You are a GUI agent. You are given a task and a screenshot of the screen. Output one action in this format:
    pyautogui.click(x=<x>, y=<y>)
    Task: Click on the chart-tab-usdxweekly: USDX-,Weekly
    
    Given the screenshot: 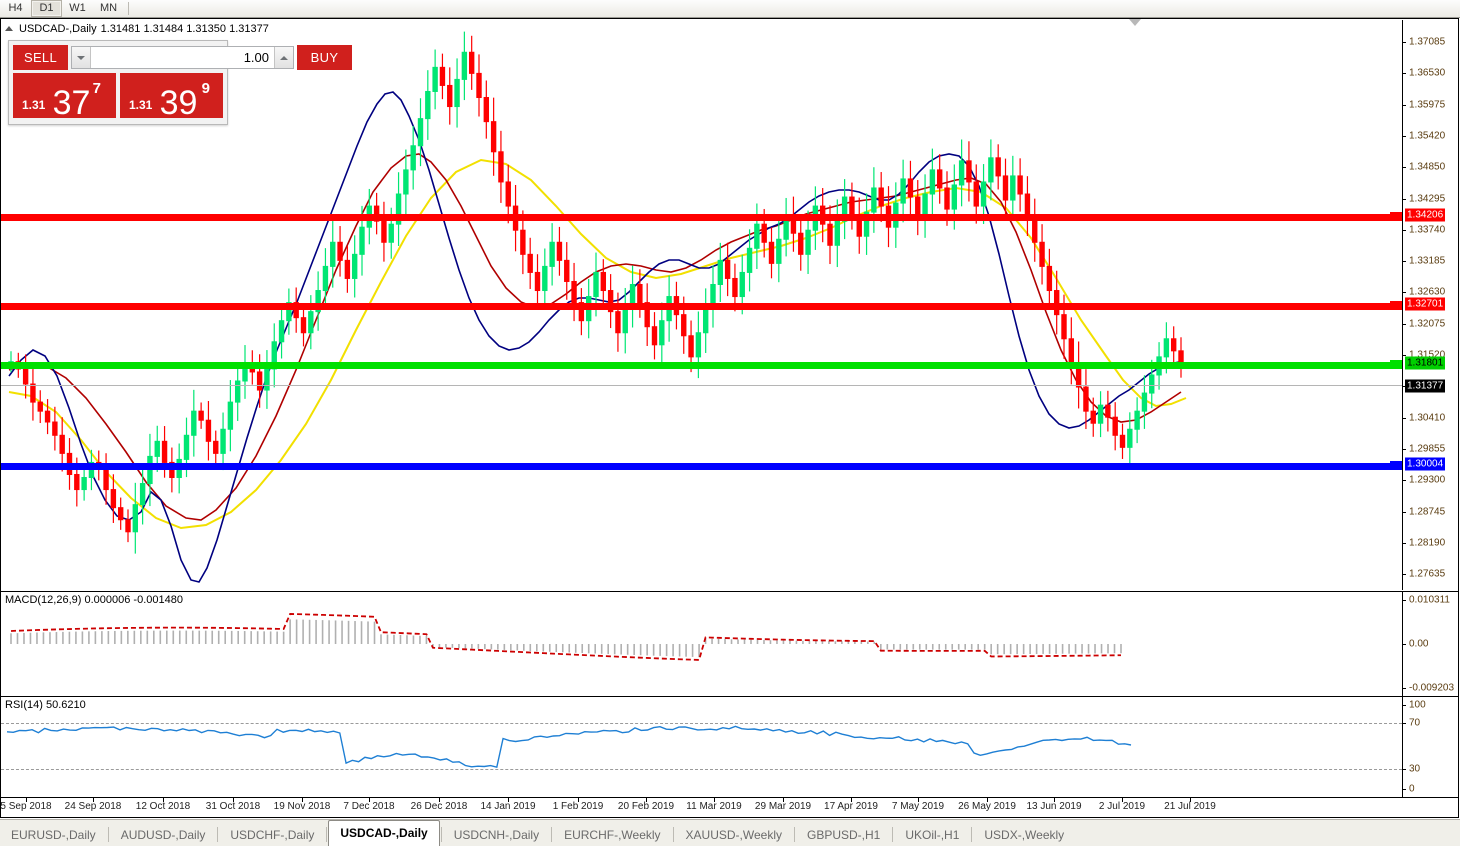 What is the action you would take?
    pyautogui.click(x=1024, y=835)
    